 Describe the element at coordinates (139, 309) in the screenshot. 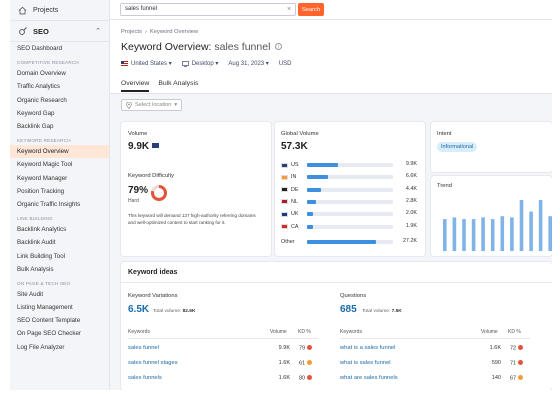

I see `keyword-variations-value: 6.5K` at that location.